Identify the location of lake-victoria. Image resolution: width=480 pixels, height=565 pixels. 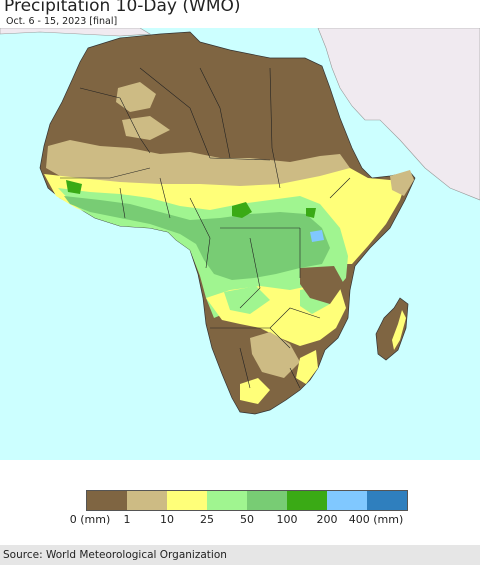
(317, 236).